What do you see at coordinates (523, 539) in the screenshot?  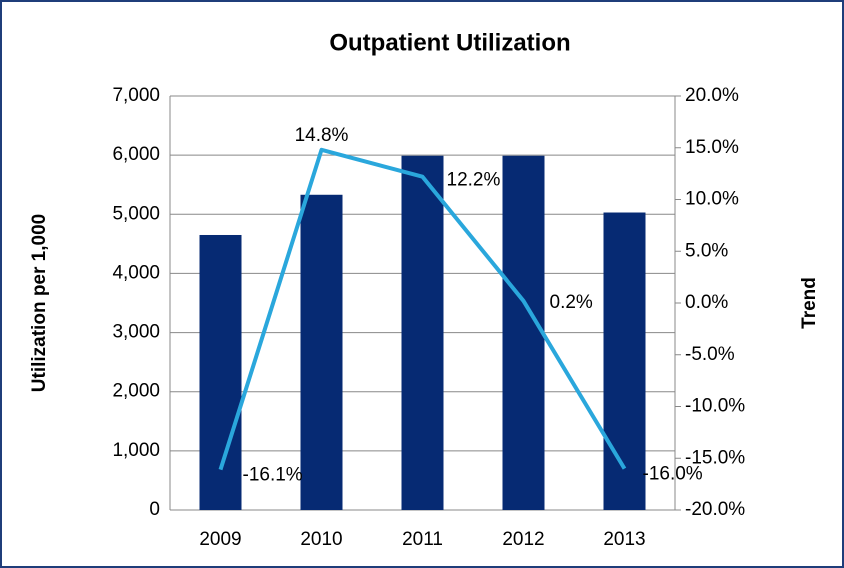 I see `x-tick-label: 2012` at bounding box center [523, 539].